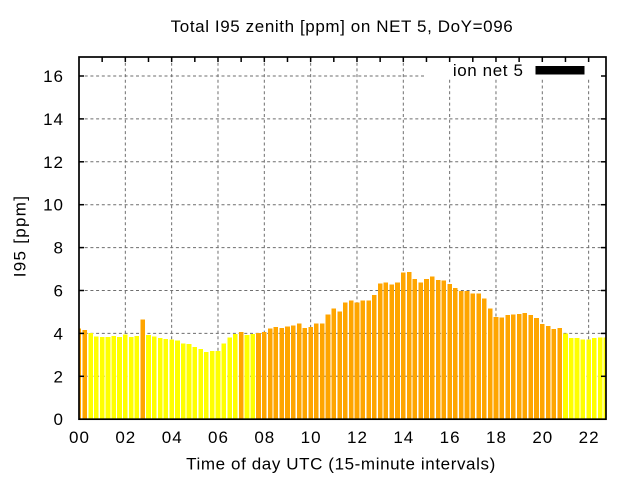 This screenshot has width=640, height=480. What do you see at coordinates (496, 437) in the screenshot?
I see `svg-text: 18` at bounding box center [496, 437].